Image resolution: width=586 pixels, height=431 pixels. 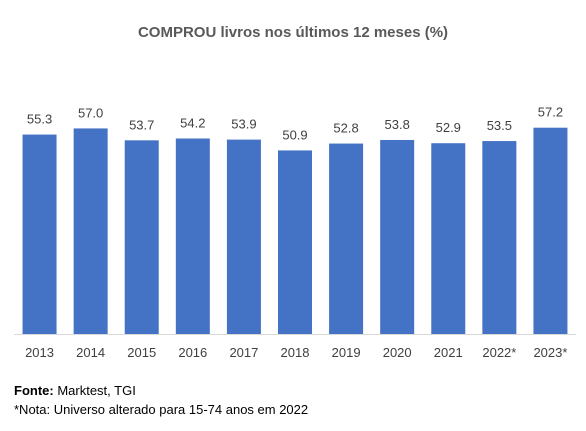 I want to click on x-tick-label-2013: 2013, so click(x=39, y=352).